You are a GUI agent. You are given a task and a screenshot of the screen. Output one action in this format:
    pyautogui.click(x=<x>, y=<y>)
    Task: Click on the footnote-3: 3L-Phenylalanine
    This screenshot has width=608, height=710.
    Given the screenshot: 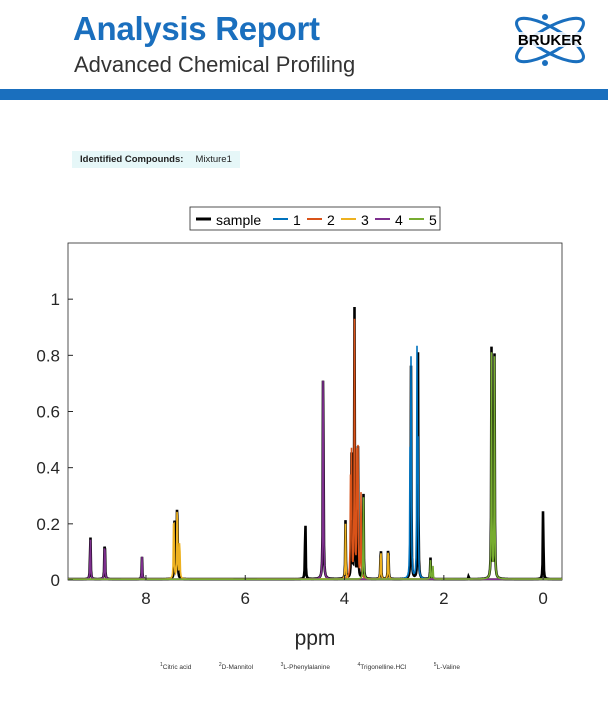 What is the action you would take?
    pyautogui.click(x=305, y=666)
    